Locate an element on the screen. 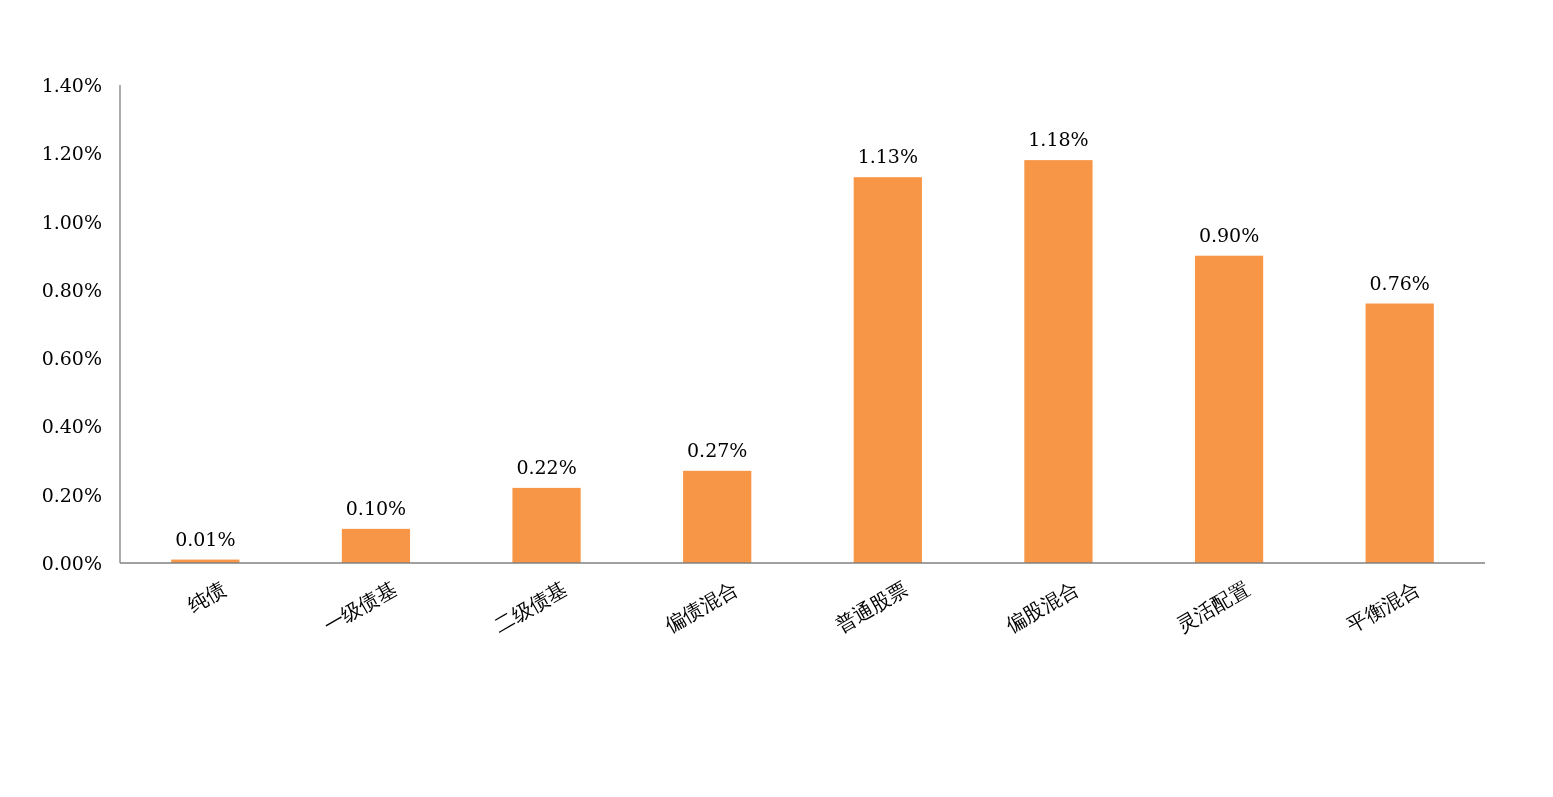 This screenshot has height=797, width=1553. x-tick-label: 二级债基 is located at coordinates (530, 607).